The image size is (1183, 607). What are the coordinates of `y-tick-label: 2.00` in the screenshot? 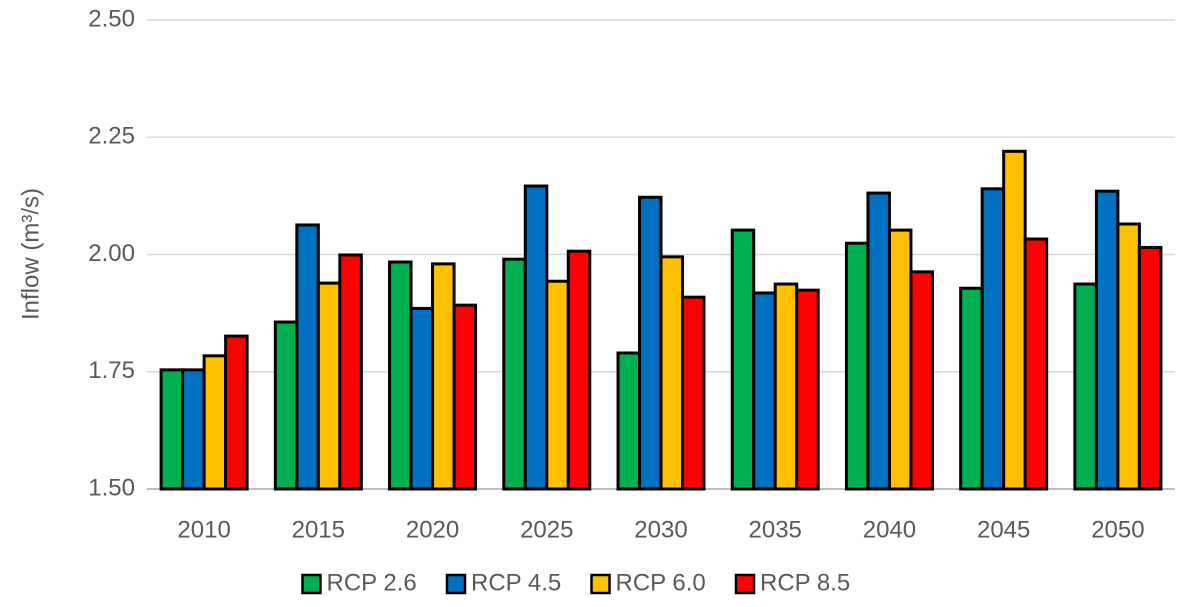 It's located at (111, 253).